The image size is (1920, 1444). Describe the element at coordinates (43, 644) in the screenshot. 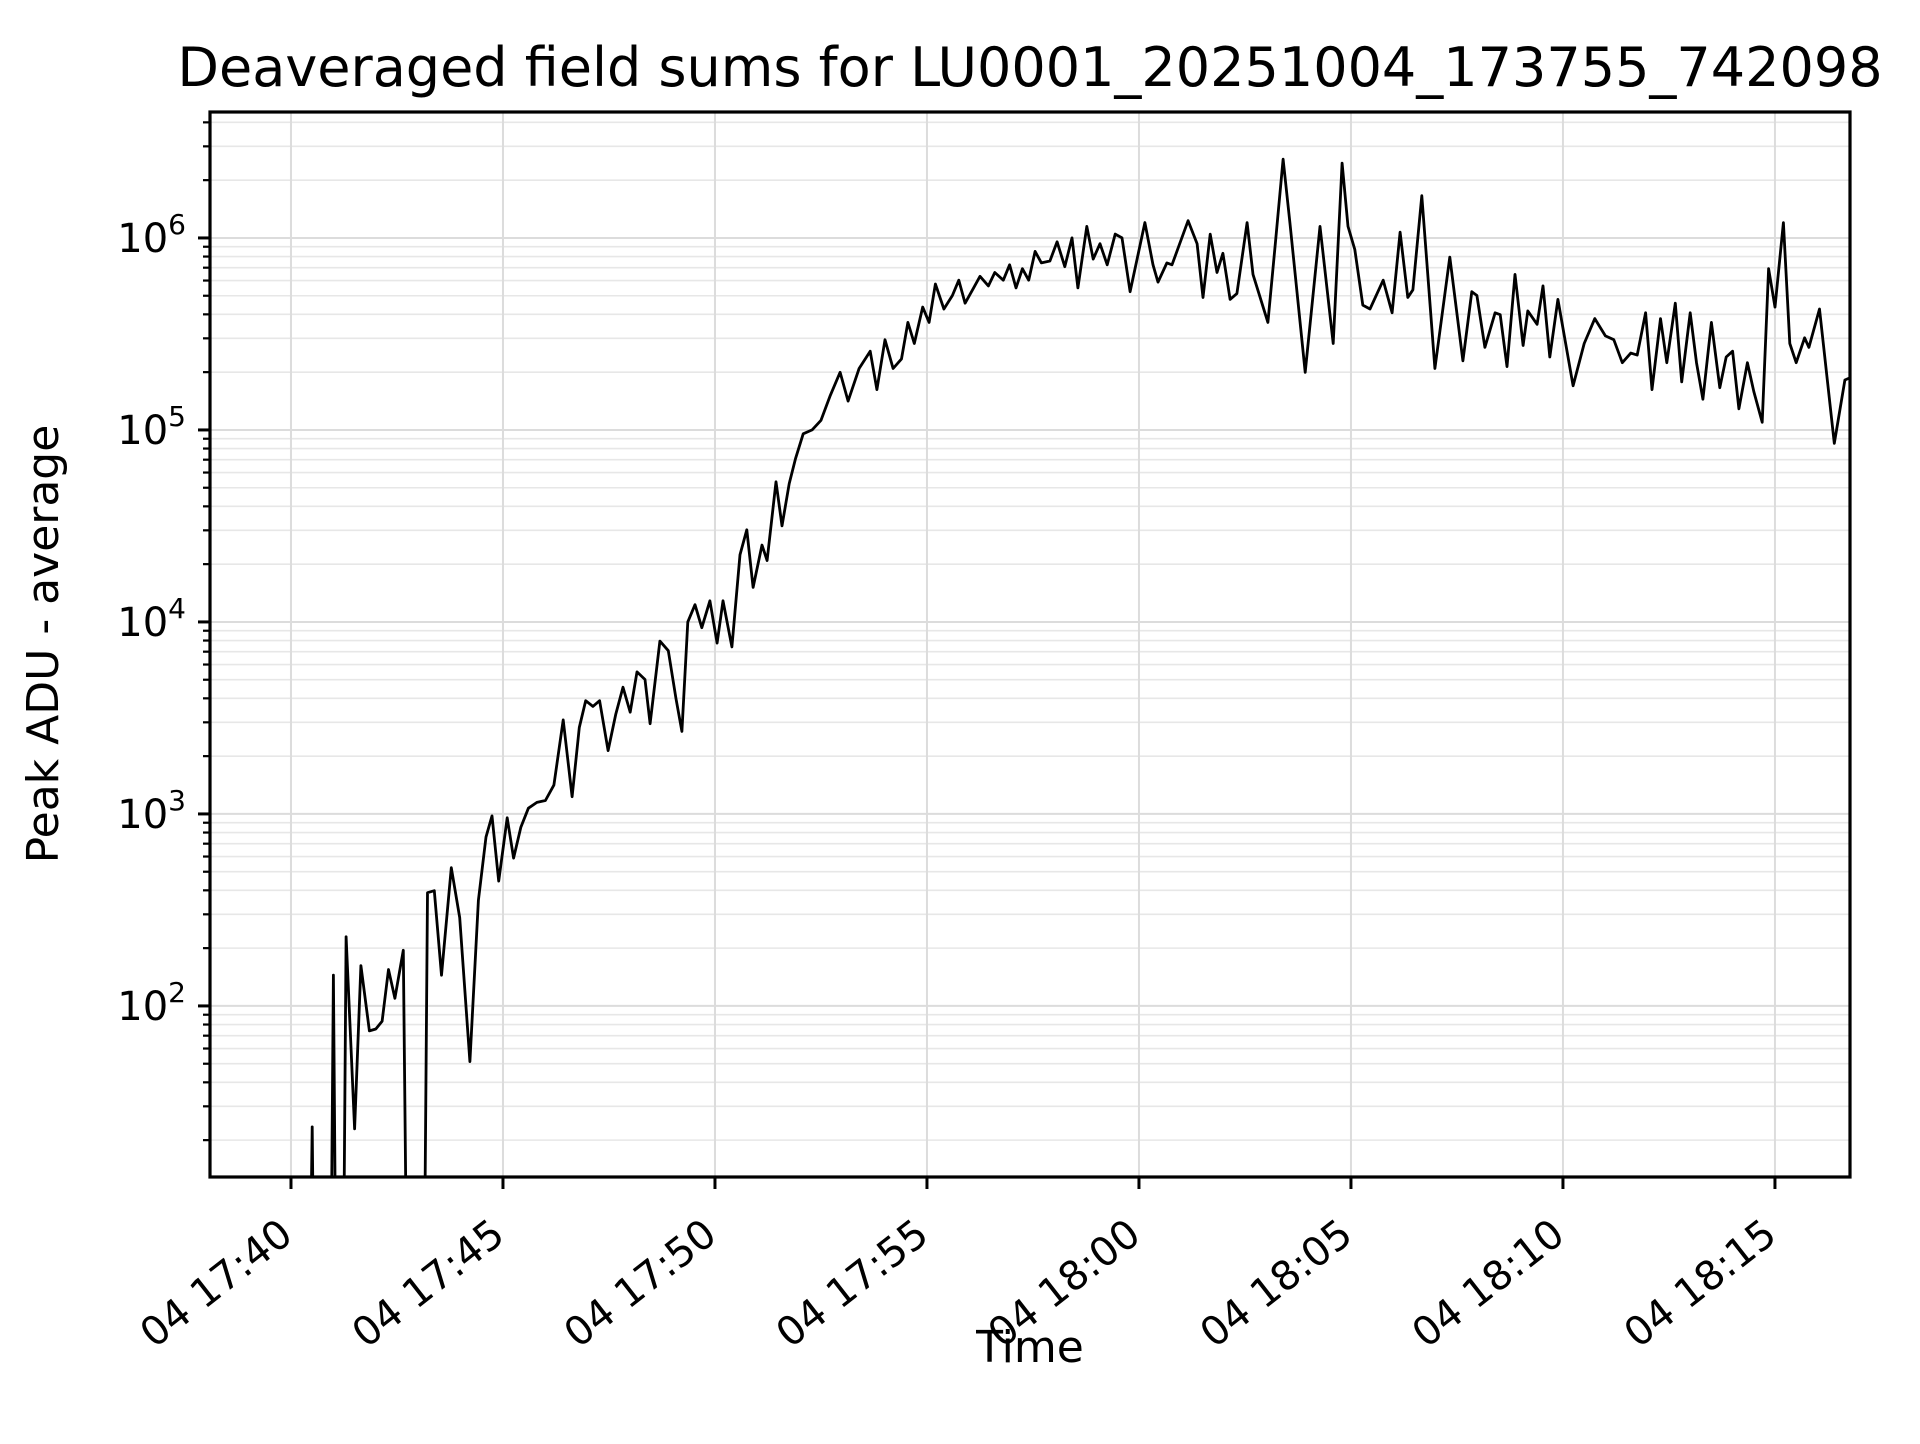

I see `y-axis-label: Peak ADU - average` at that location.